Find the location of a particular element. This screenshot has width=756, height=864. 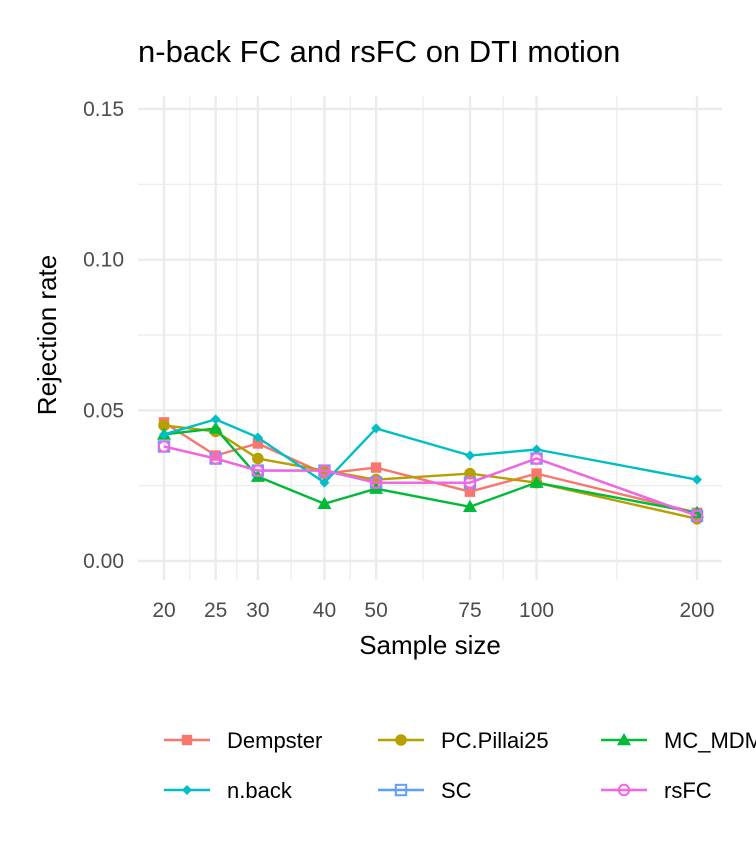

series-dempster is located at coordinates (430, 467).